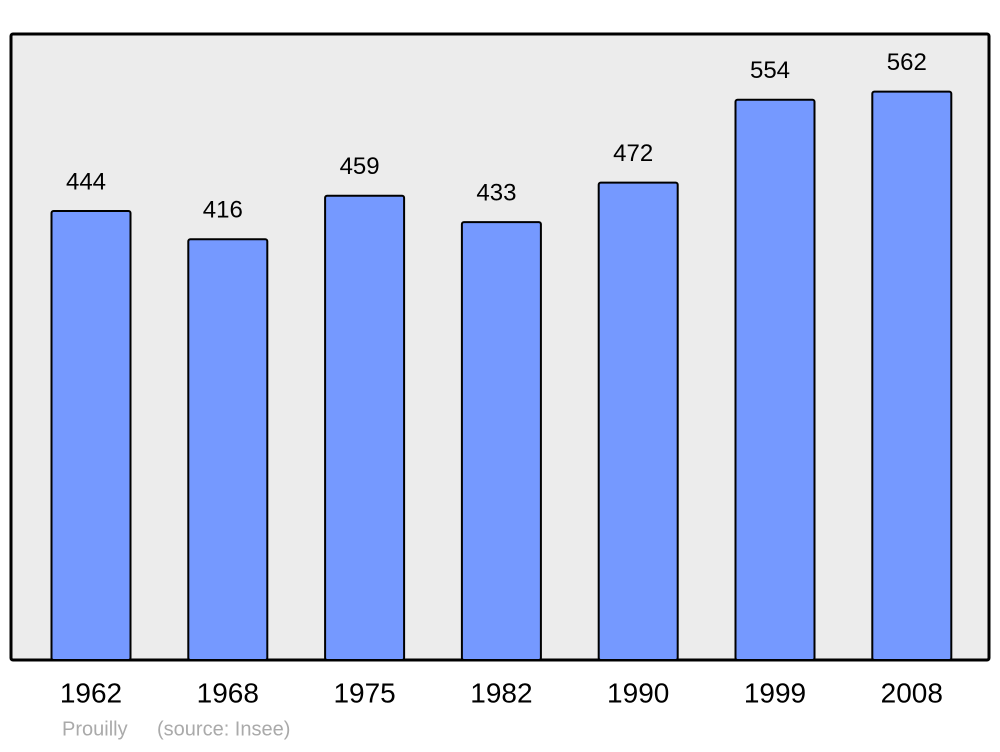 The width and height of the screenshot is (1000, 752). I want to click on x-tick-label: 1990, so click(638, 692).